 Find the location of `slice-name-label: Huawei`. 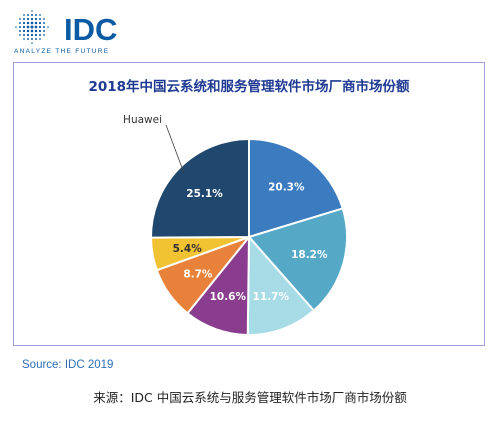

slice-name-label: Huawei is located at coordinates (142, 120).